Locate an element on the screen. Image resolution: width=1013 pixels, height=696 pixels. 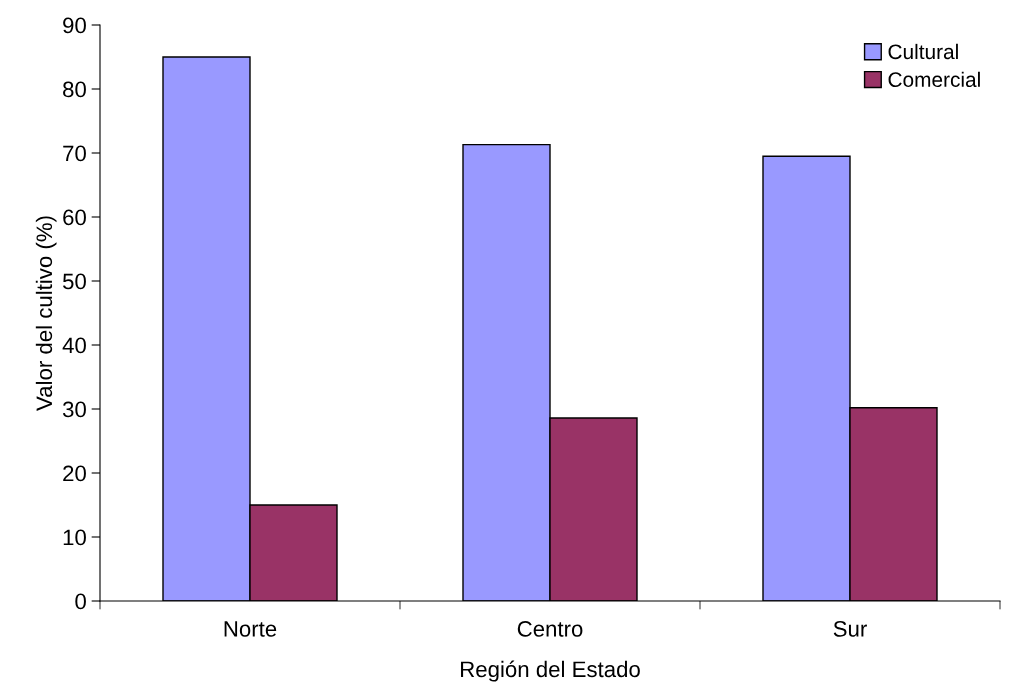
y-tick-label: 10 is located at coordinates (74, 537).